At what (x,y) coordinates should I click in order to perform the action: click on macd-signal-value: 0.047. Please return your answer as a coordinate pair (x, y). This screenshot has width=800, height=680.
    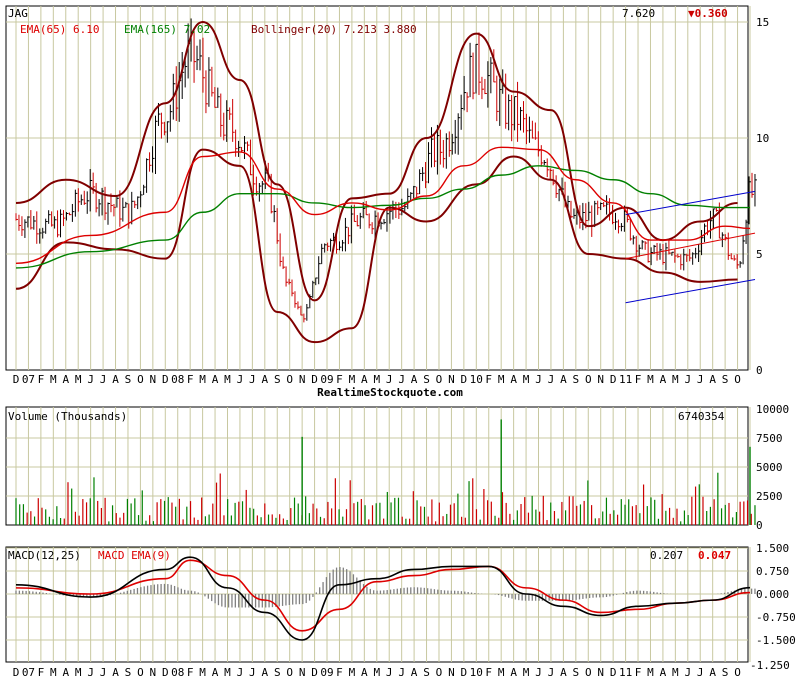
    Looking at the image, I should click on (714, 555).